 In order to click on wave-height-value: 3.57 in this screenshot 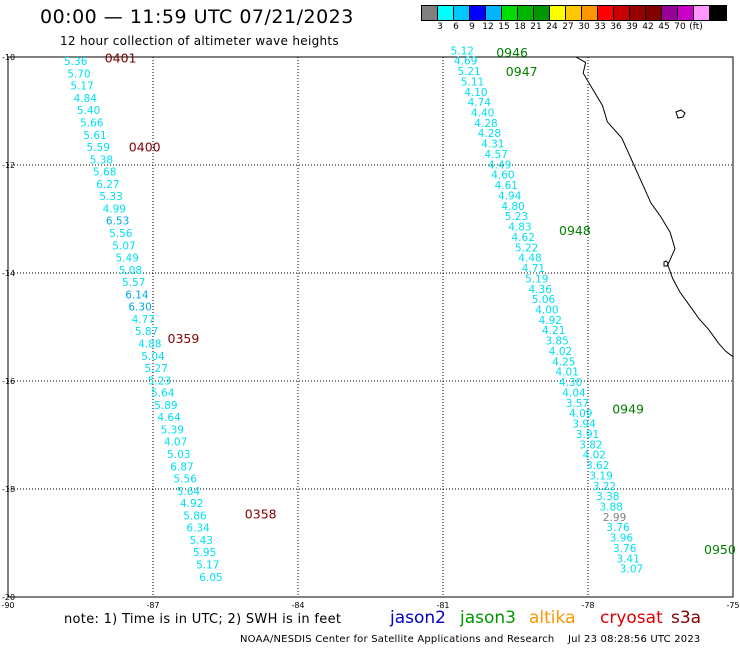, I will do `click(577, 404)`.